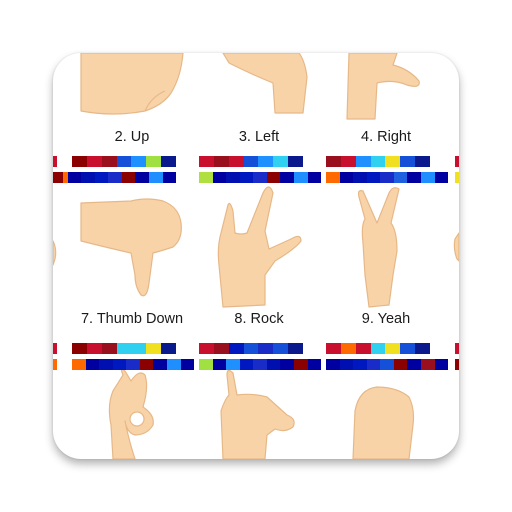  What do you see at coordinates (131, 413) in the screenshot?
I see `ok-hand-icon` at bounding box center [131, 413].